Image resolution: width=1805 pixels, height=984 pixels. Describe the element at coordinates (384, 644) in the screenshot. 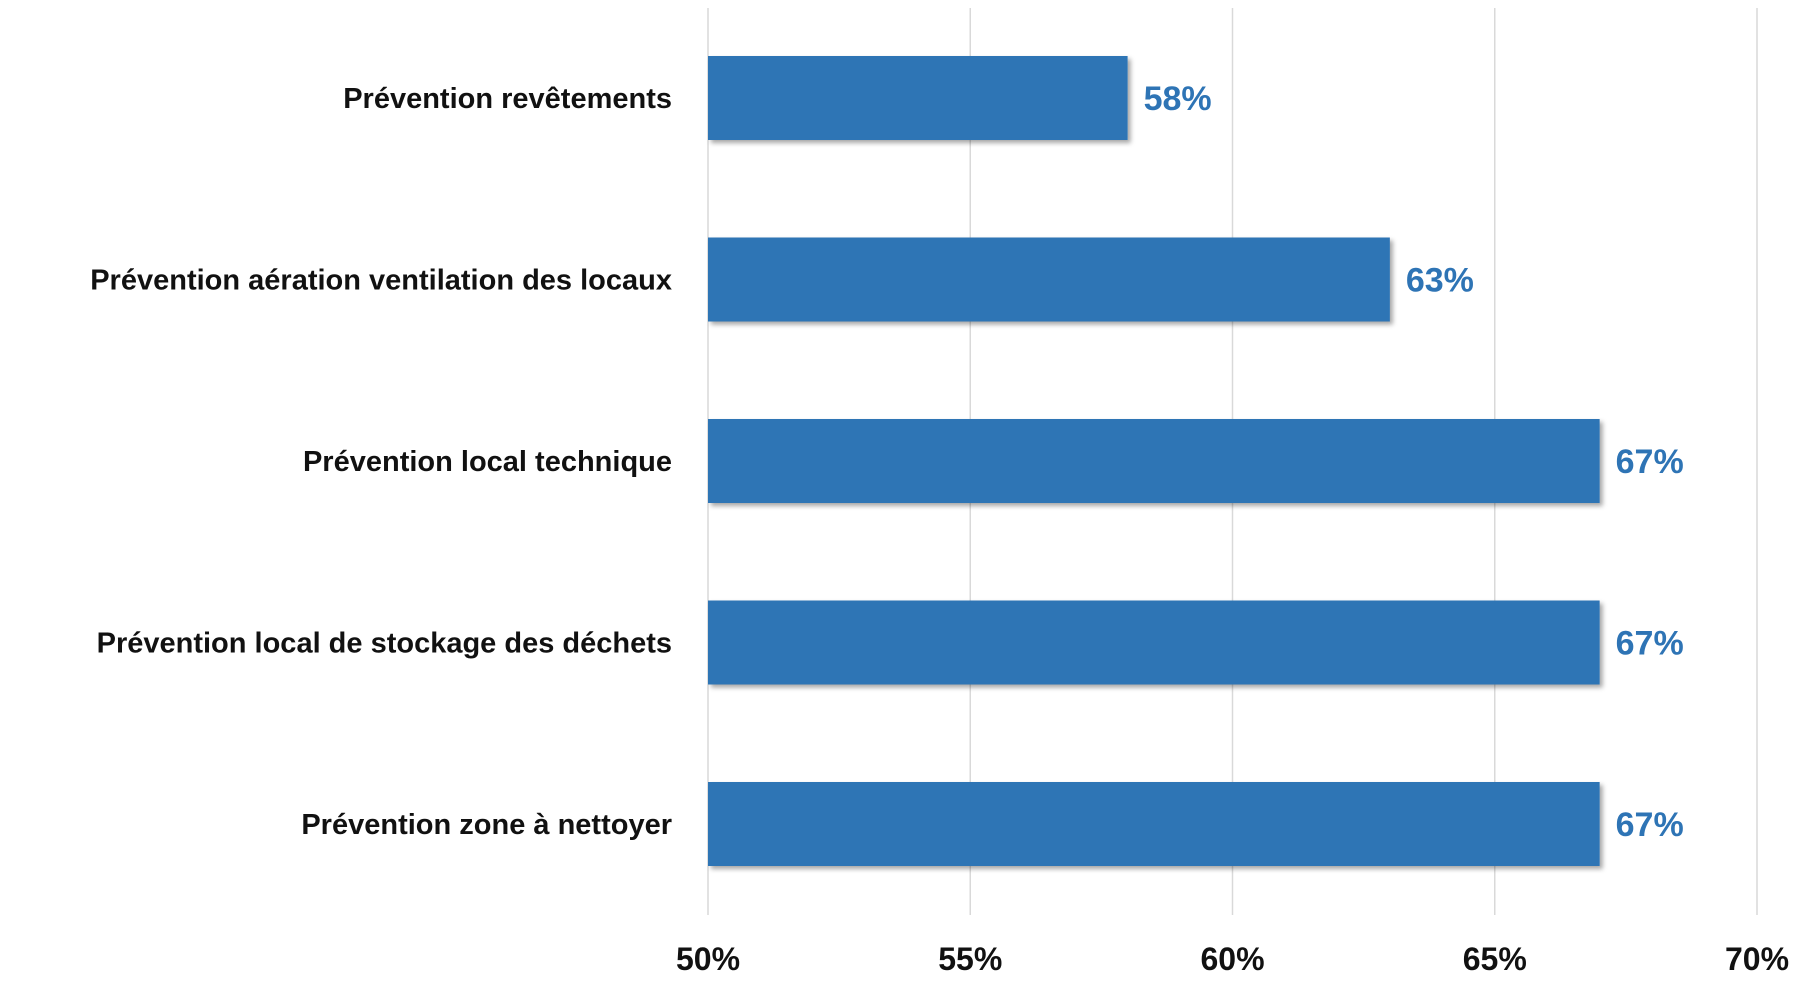

I see `category-label-4: Prévention local de stockage des déchets` at that location.